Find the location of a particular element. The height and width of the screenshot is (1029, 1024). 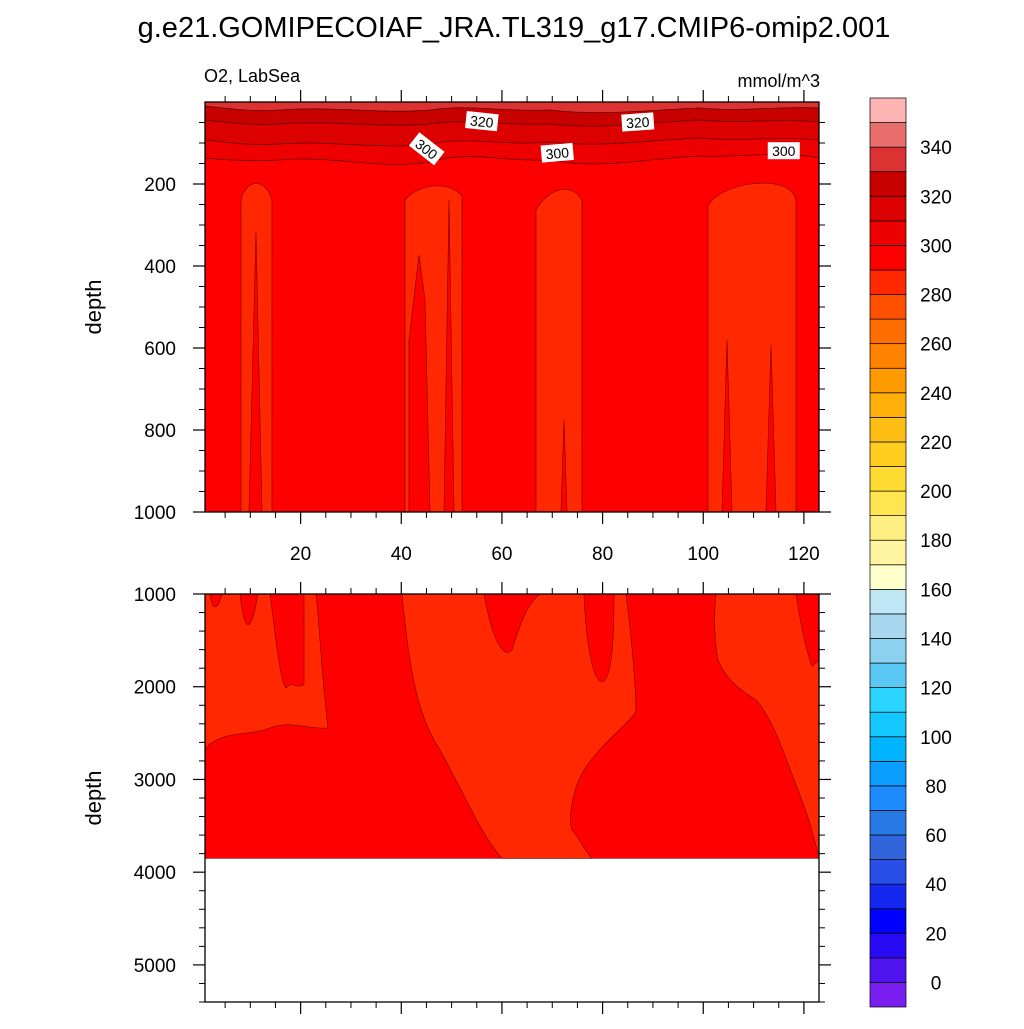

lower-y-tick-label: 3000 is located at coordinates (155, 780).